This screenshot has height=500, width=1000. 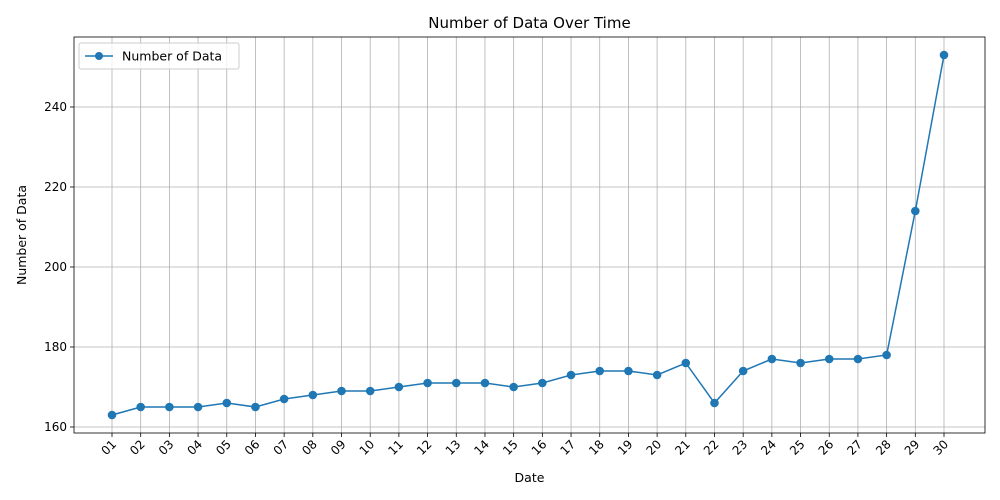 I want to click on x-tick-label: 04, so click(x=194, y=447).